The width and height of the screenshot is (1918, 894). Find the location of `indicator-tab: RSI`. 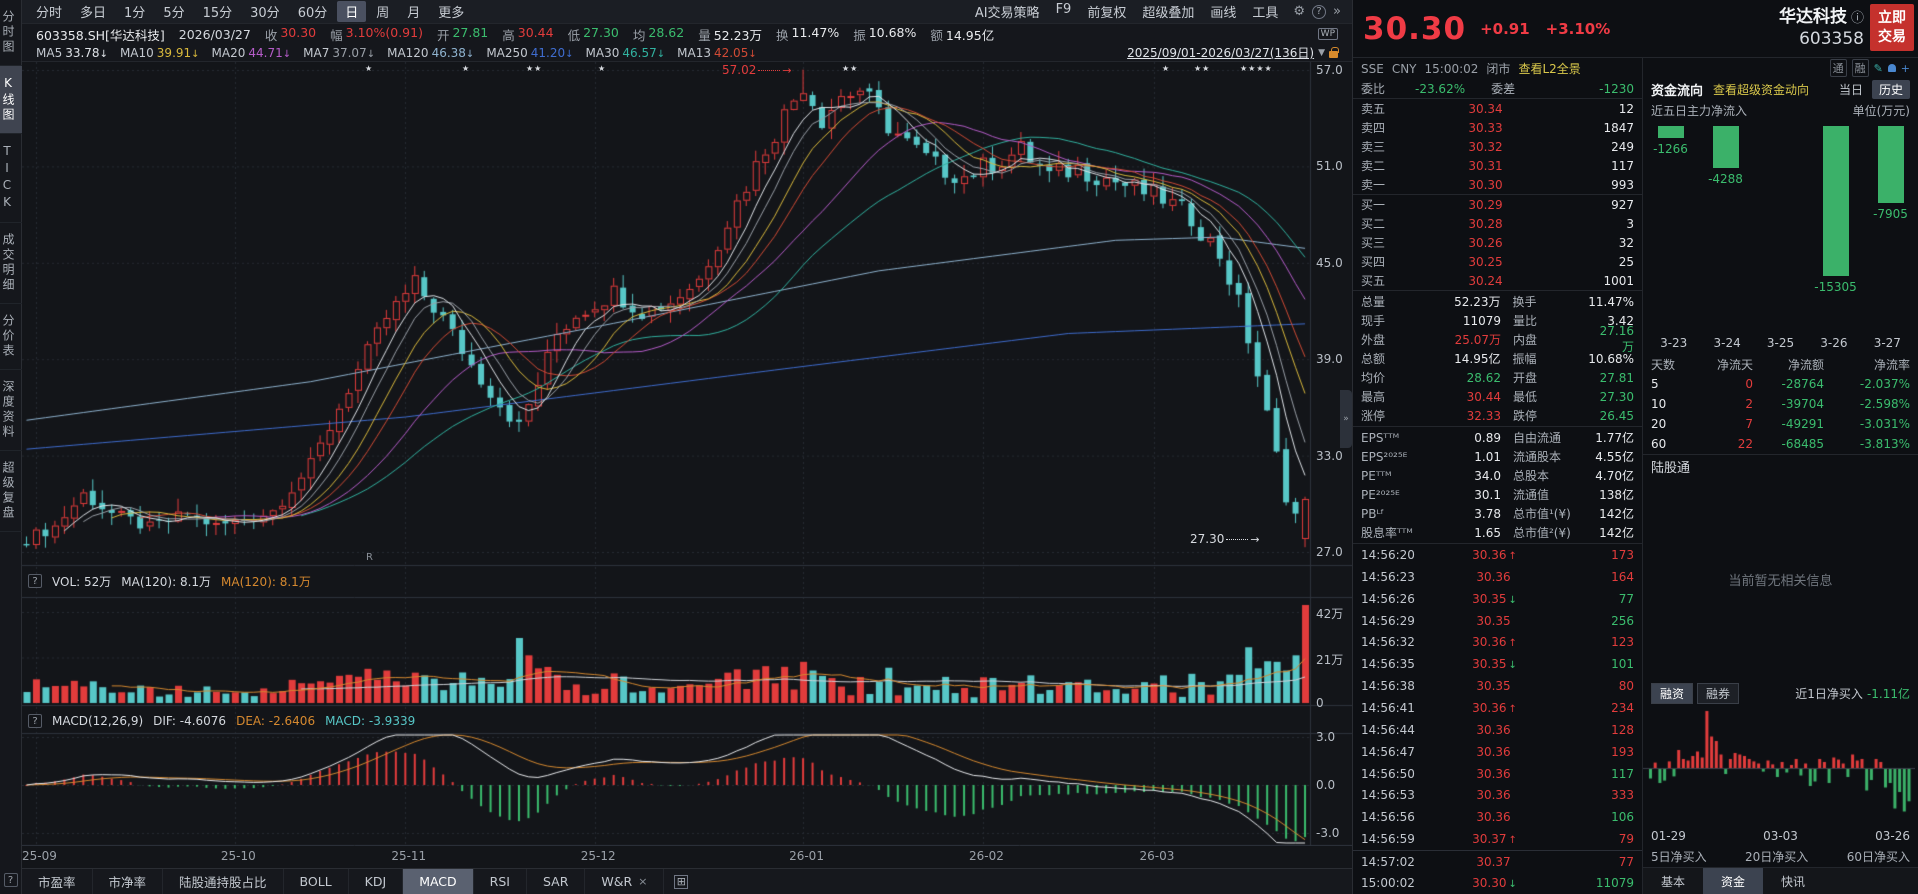

indicator-tab: RSI is located at coordinates (500, 881).